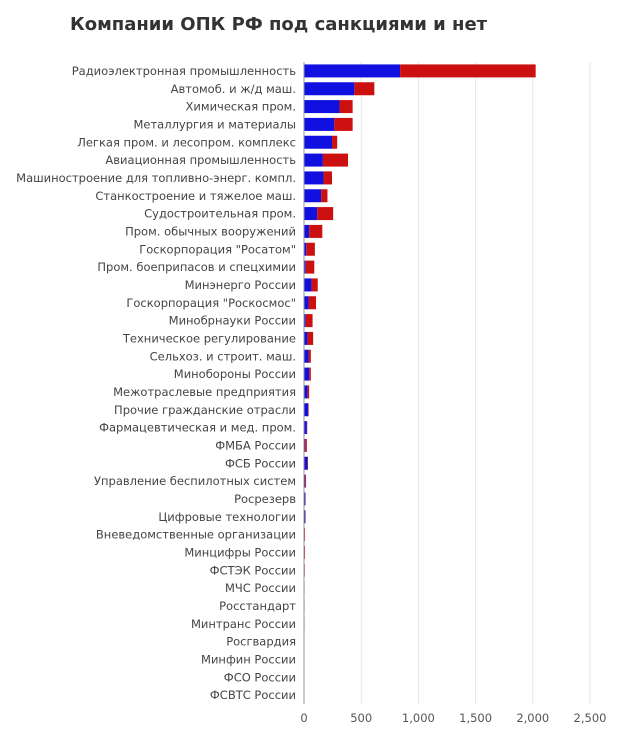  Describe the element at coordinates (184, 71) in the screenshot. I see `category-label: Радиоэлектронная промышленность` at that location.